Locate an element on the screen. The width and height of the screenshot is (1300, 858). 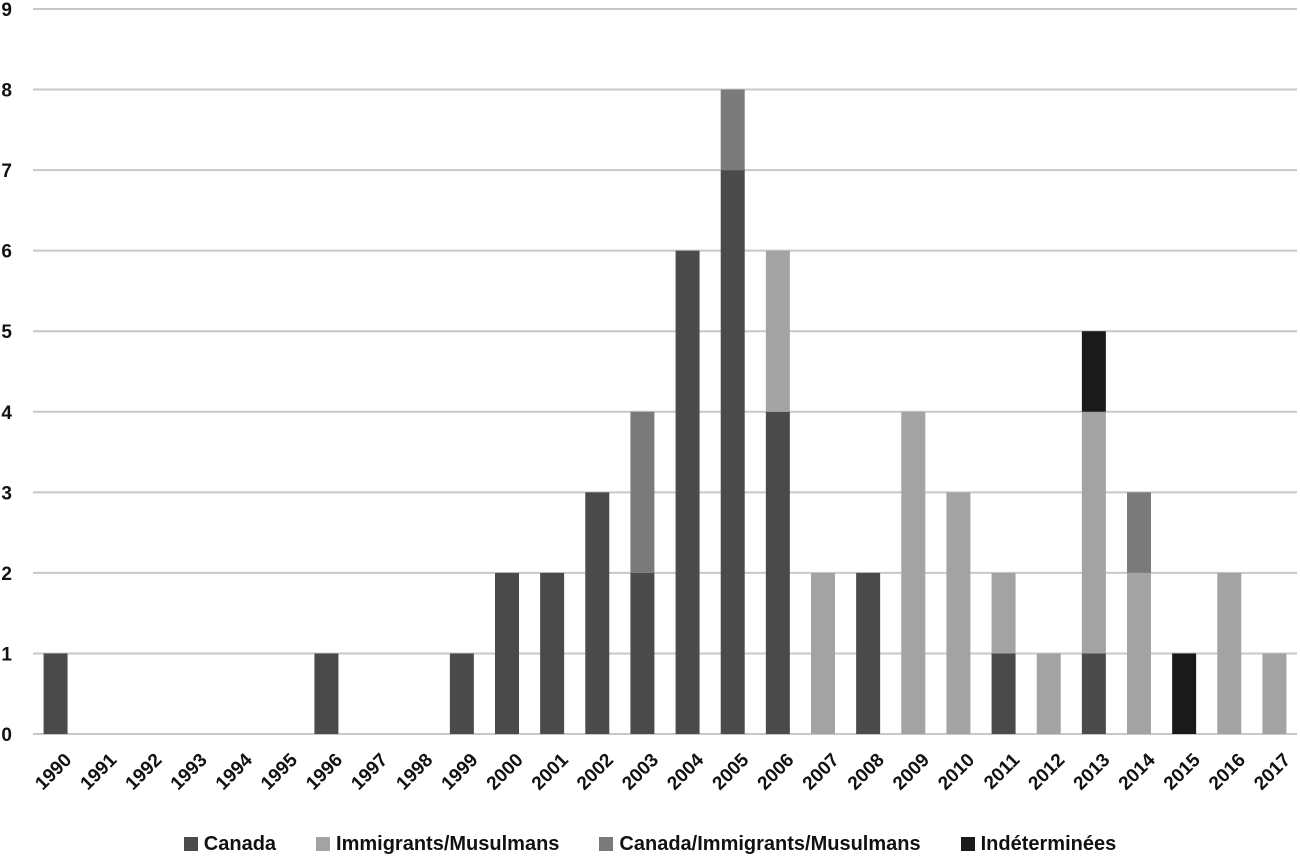
y-axis-ticks: 0 1 2 3 4 5 6 7 8 9 is located at coordinates (6, 373).